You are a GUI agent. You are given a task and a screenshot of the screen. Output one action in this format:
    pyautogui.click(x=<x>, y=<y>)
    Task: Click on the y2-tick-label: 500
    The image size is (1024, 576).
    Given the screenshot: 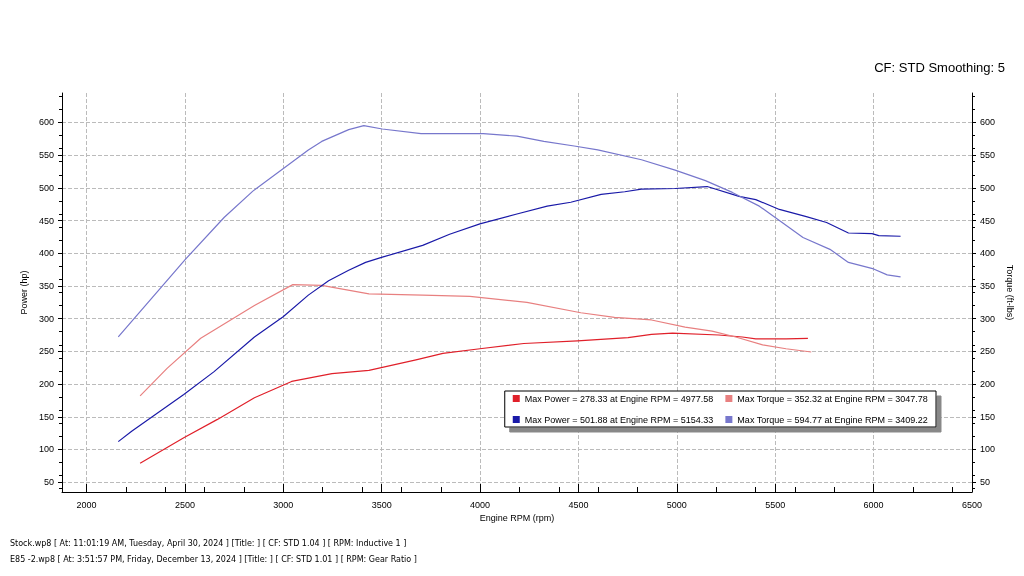 What is the action you would take?
    pyautogui.click(x=988, y=187)
    